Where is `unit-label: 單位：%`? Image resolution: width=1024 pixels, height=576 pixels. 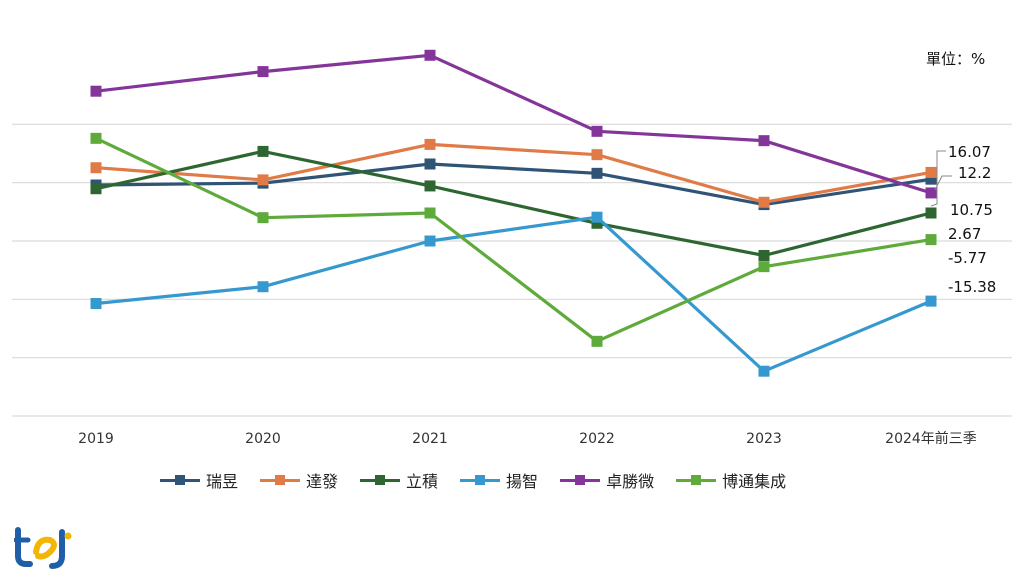 unit-label: 單位：% is located at coordinates (956, 59).